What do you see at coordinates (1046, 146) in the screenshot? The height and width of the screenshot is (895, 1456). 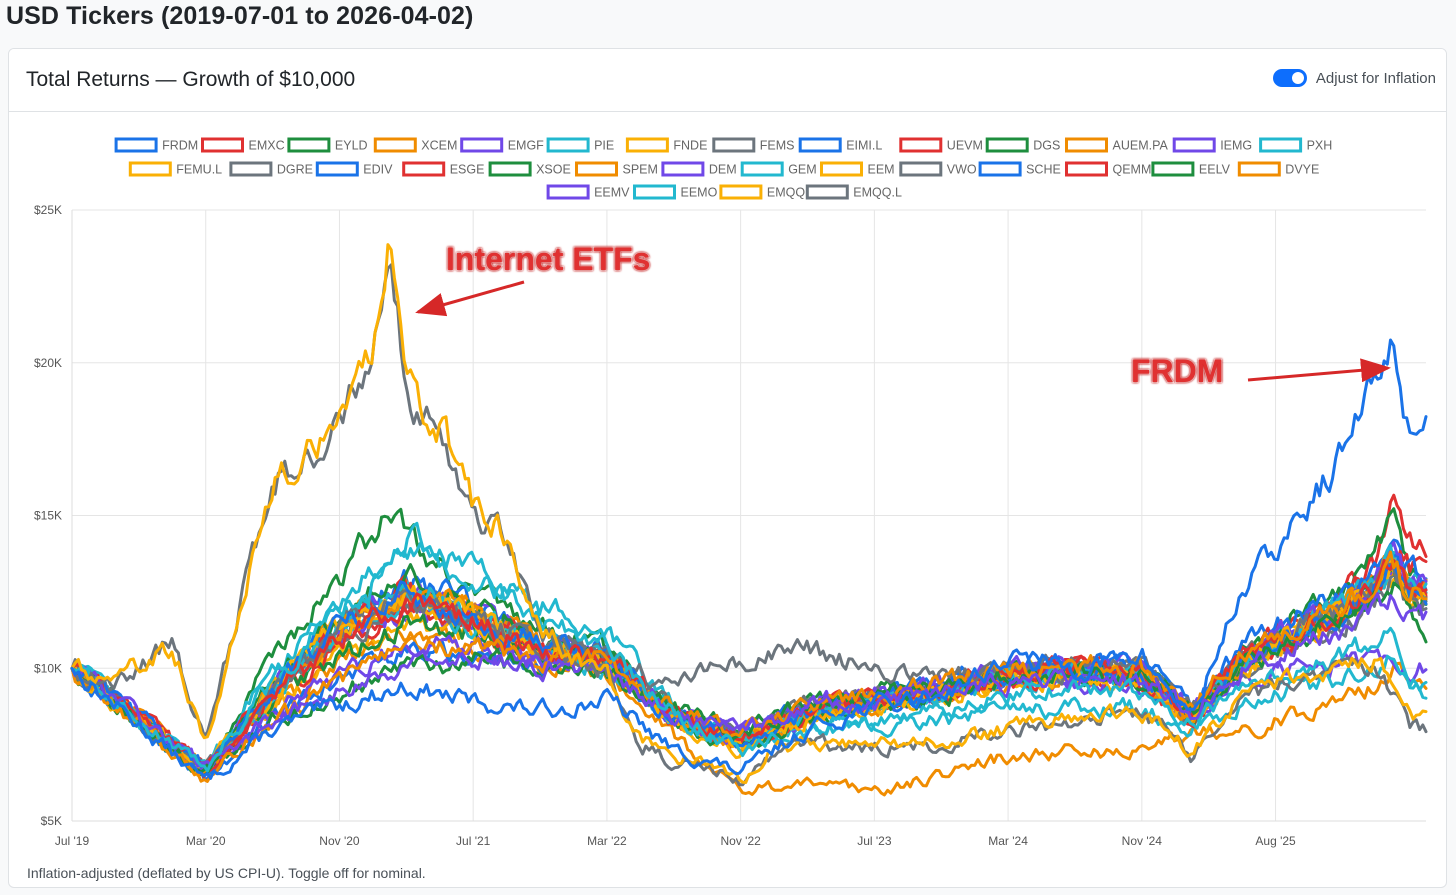 I see `legend-label: DGS` at bounding box center [1046, 146].